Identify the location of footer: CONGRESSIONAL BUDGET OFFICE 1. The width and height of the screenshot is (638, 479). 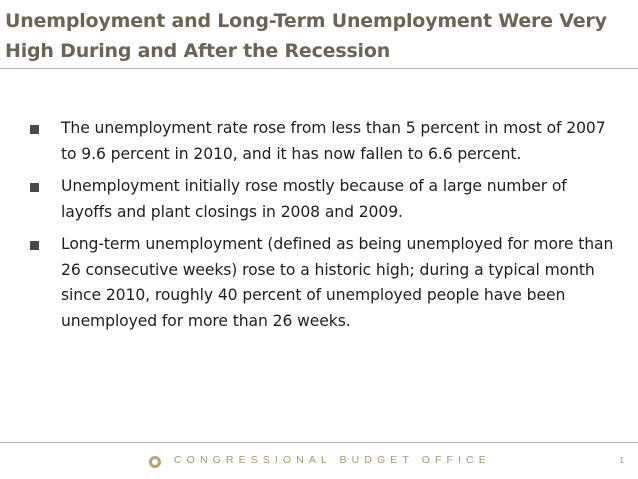
(319, 462).